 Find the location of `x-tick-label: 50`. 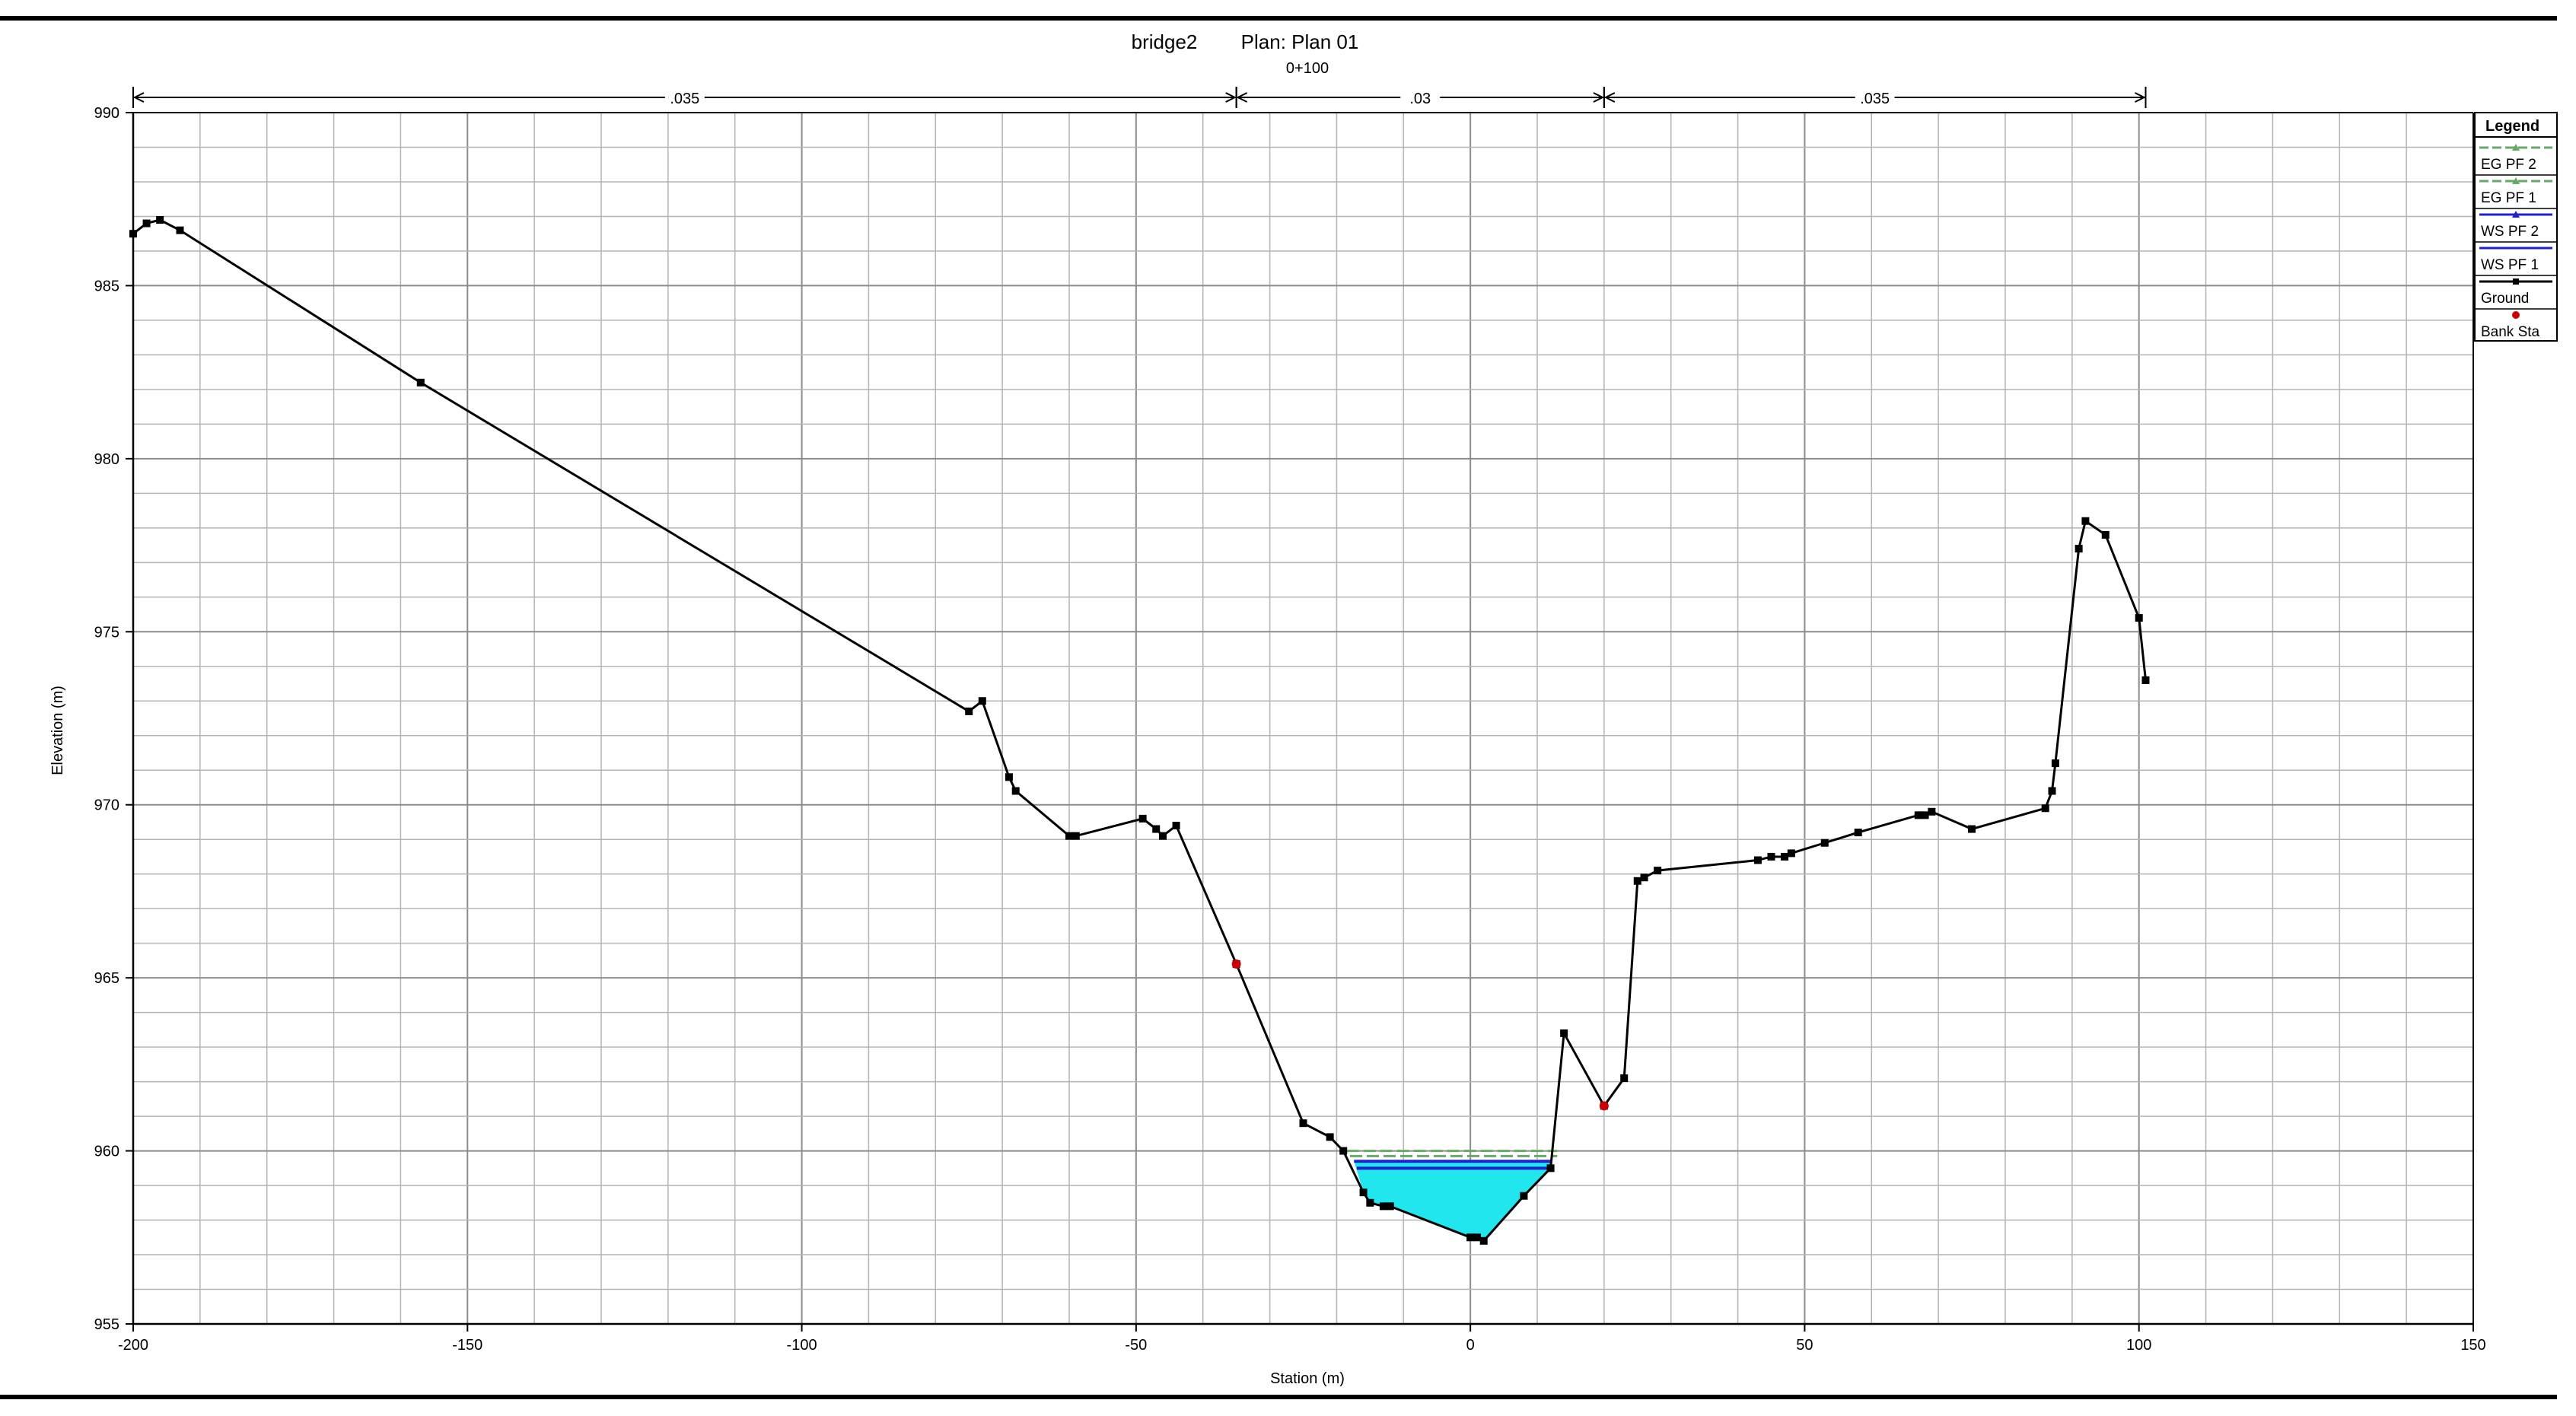

x-tick-label: 50 is located at coordinates (1804, 1345).